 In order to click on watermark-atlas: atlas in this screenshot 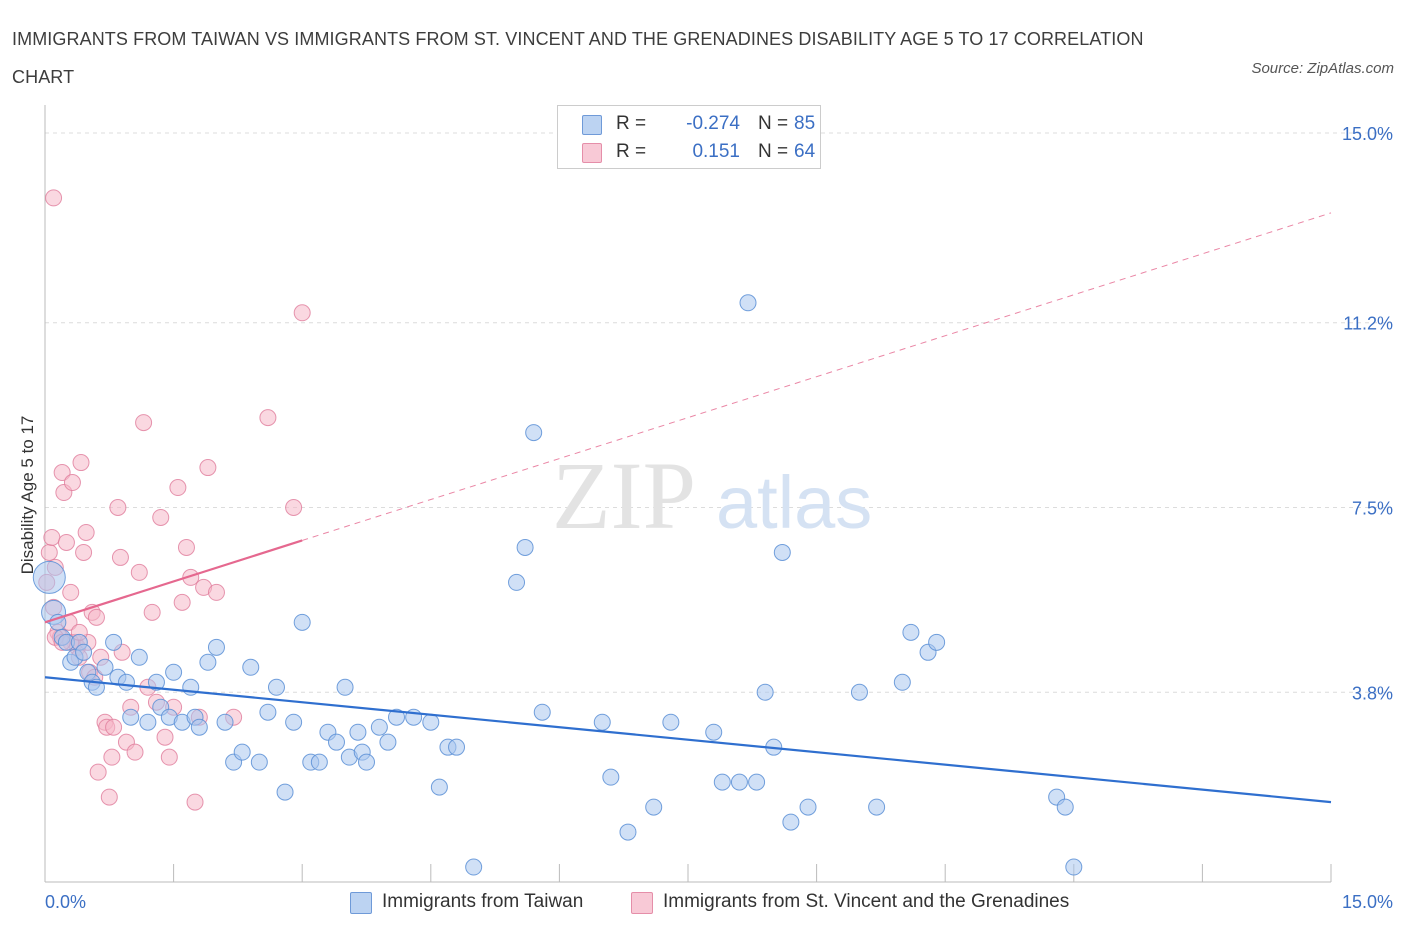, I will do `click(794, 502)`.